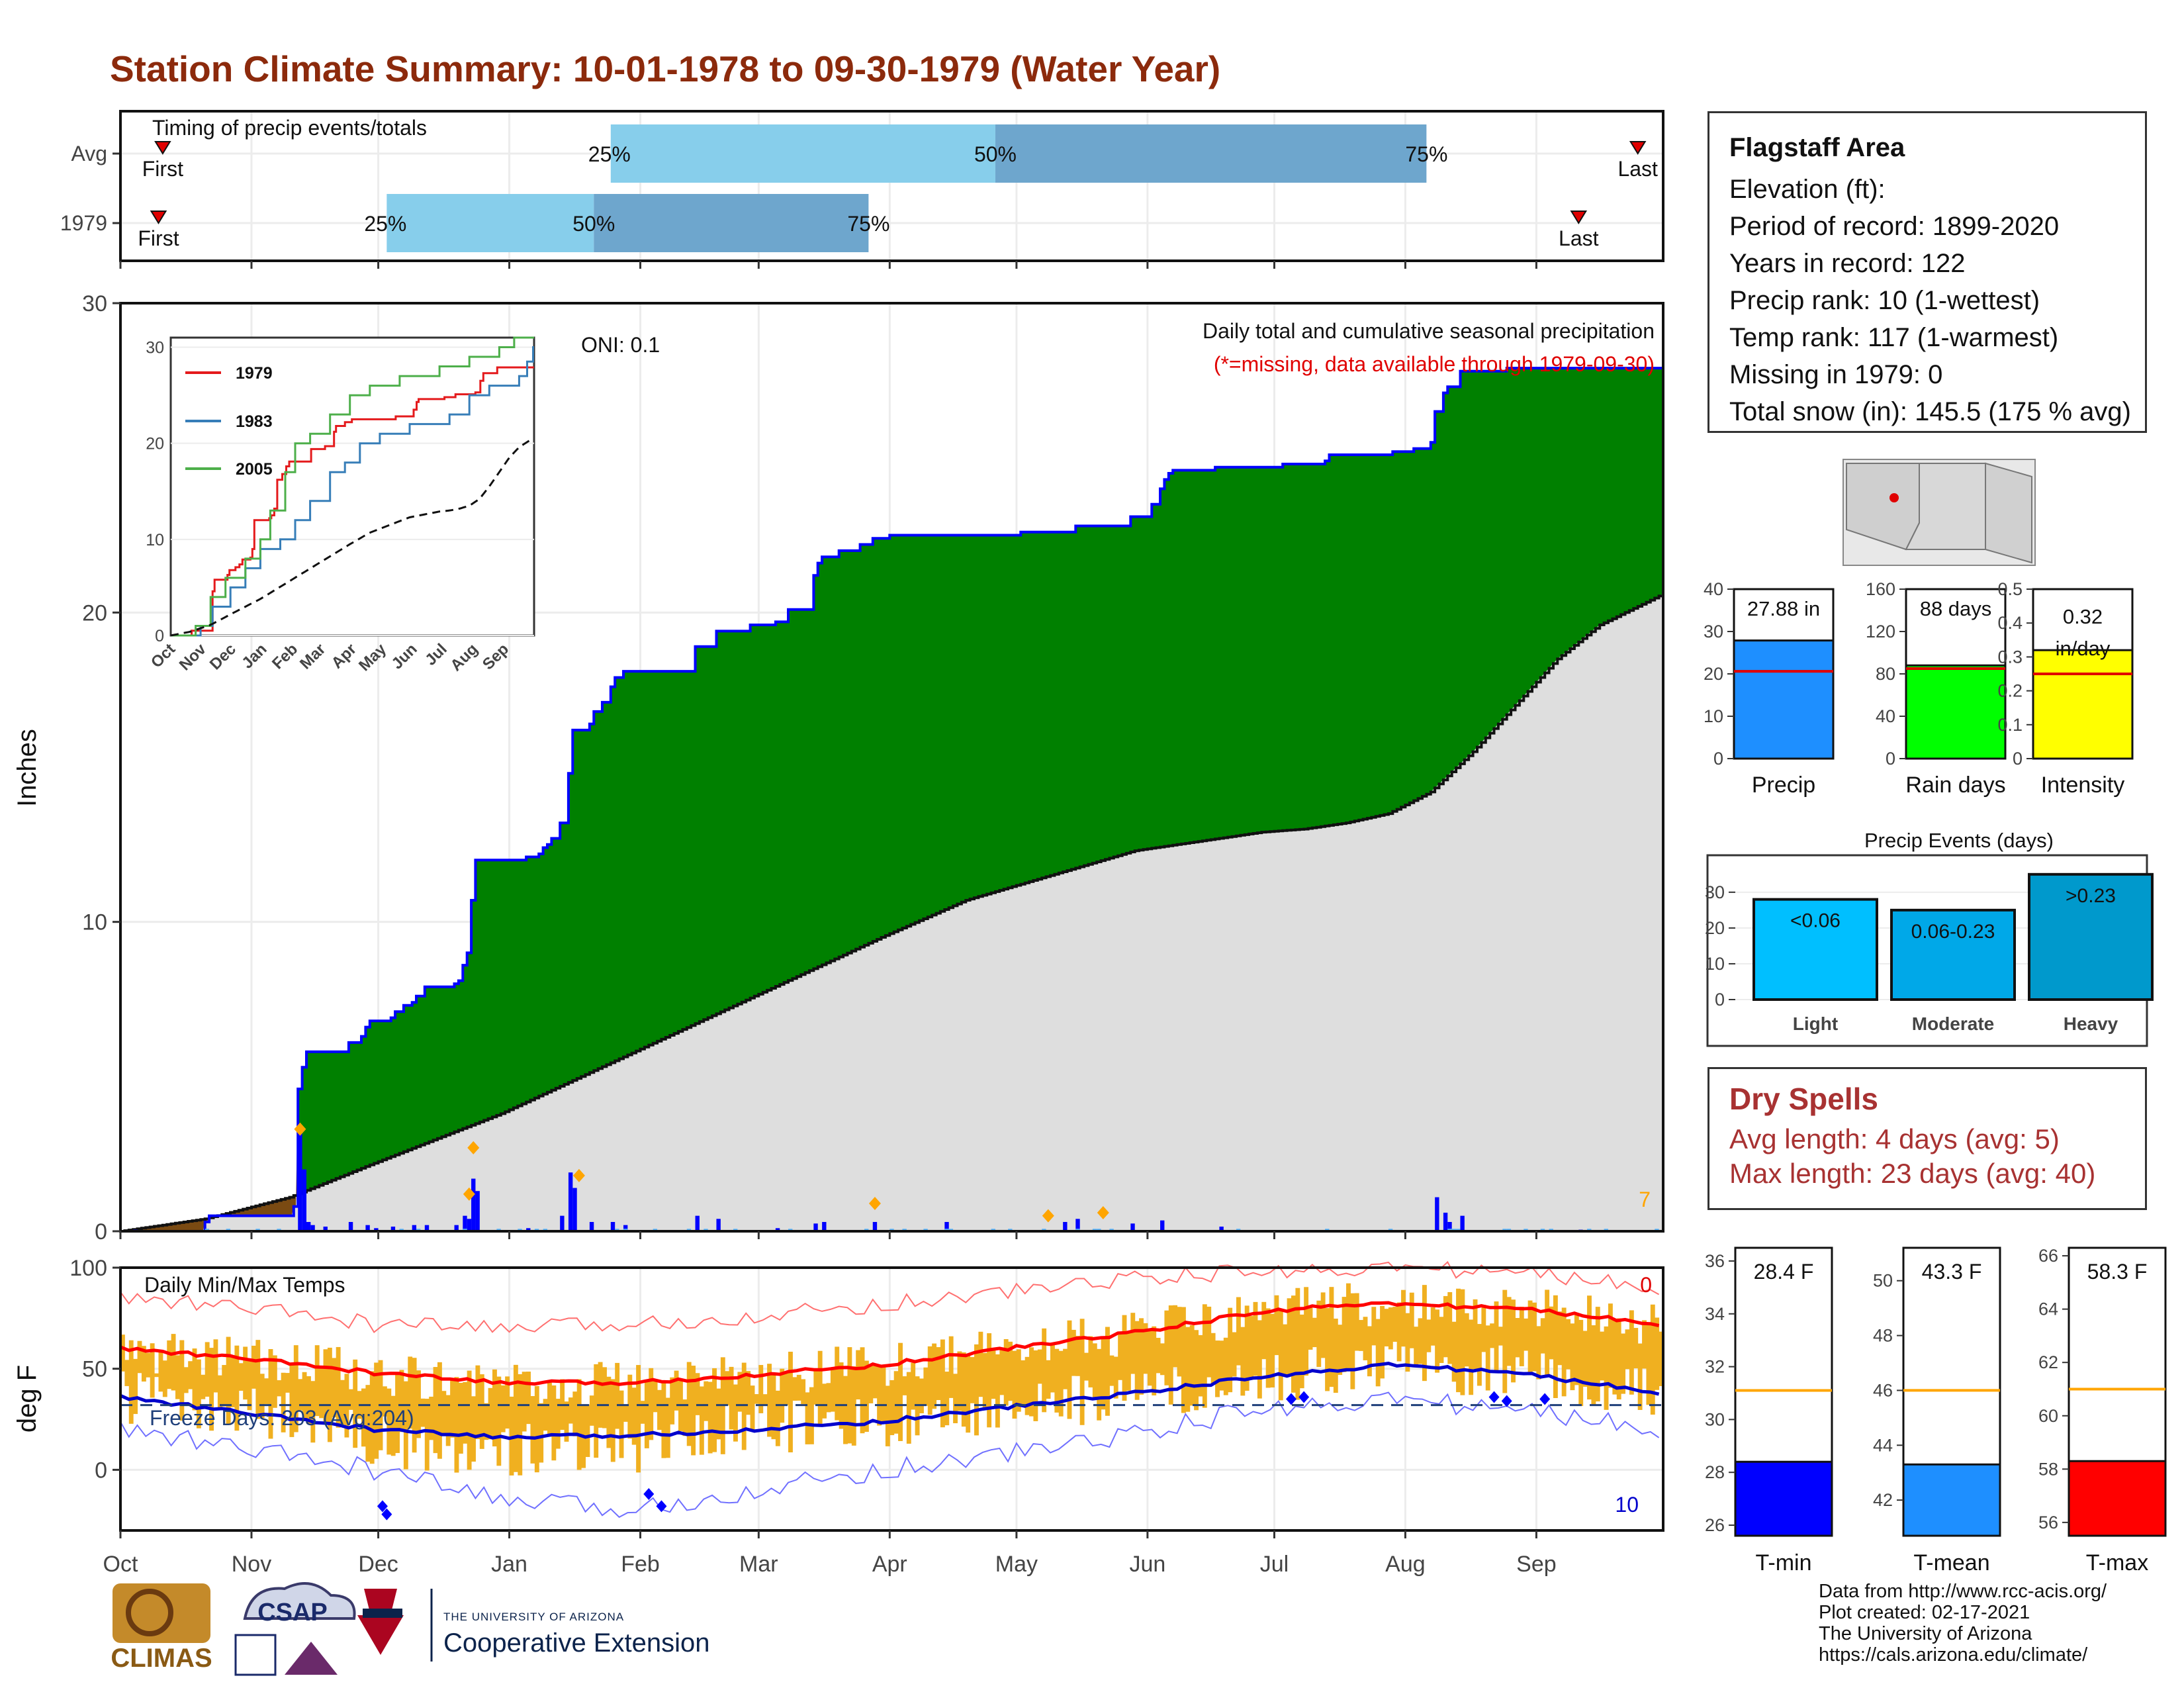 This screenshot has width=2184, height=1688. Describe the element at coordinates (1783, 1498) in the screenshot. I see `temp-summary-bar` at that location.